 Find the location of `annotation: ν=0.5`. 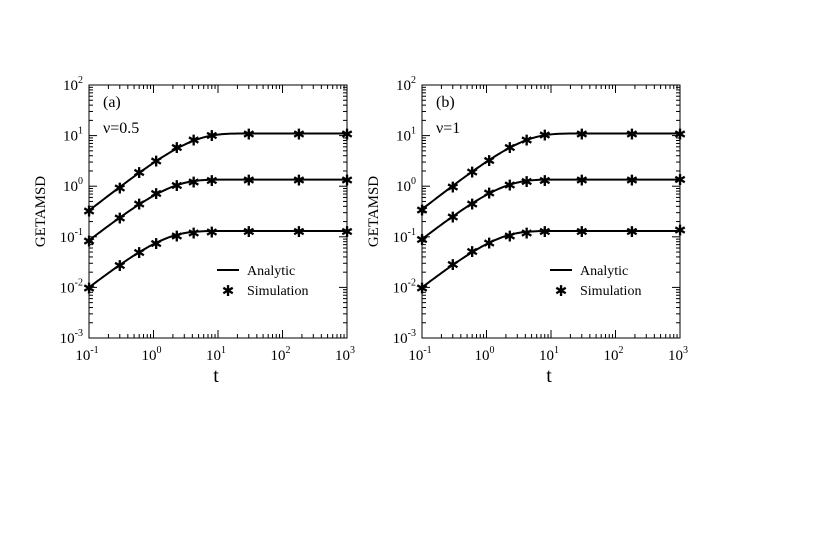

annotation: ν=0.5 is located at coordinates (121, 128).